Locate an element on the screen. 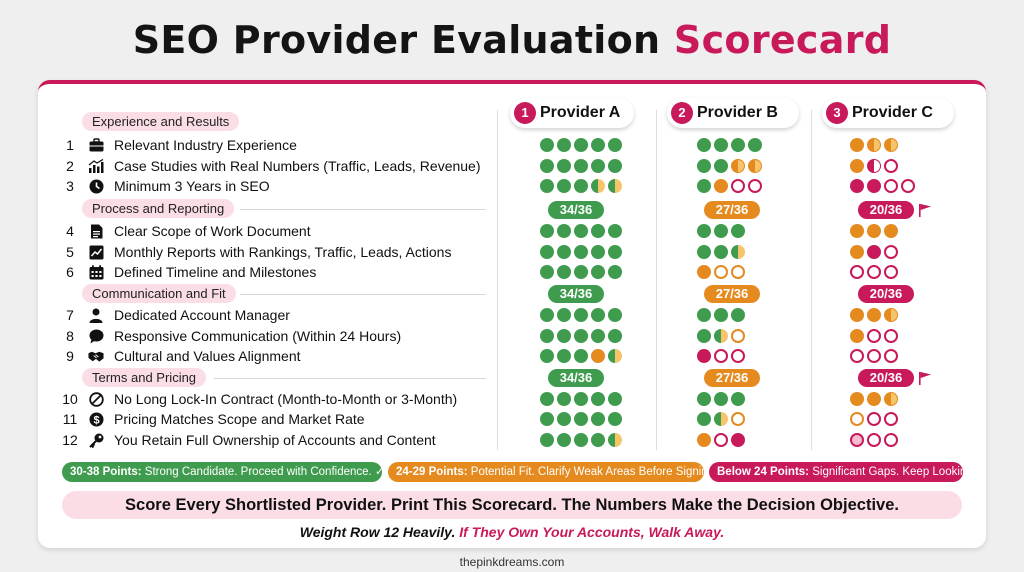 The image size is (1024, 572). title-main: SEO Provider Evaluation is located at coordinates (403, 40).